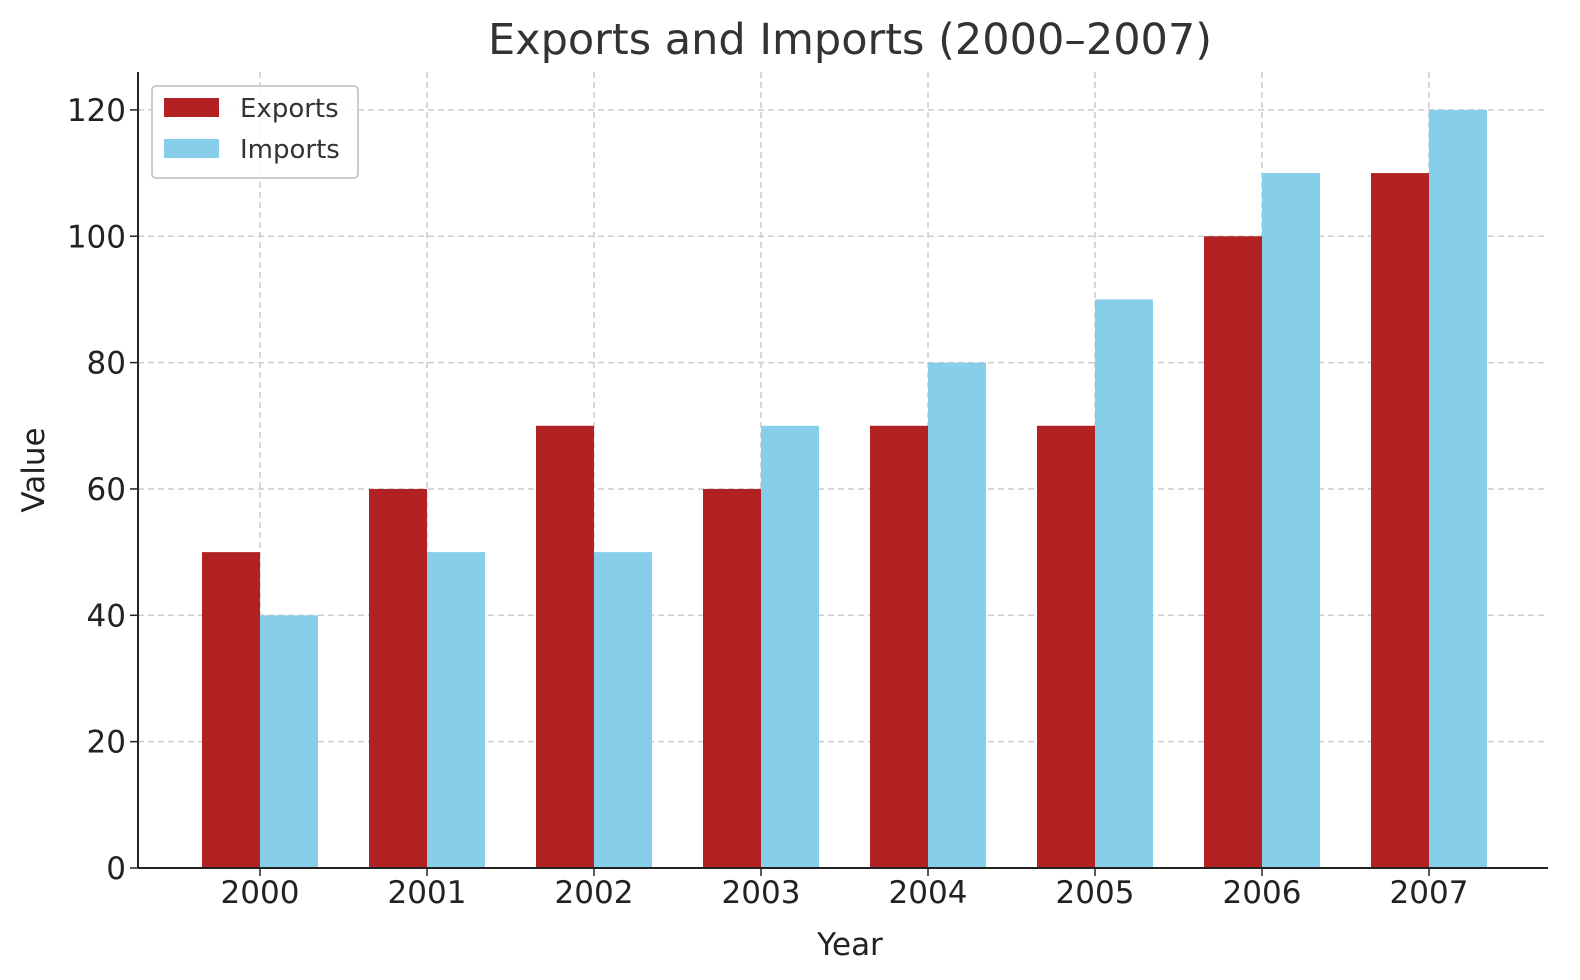  What do you see at coordinates (106, 616) in the screenshot?
I see `y-tick-label: 40` at bounding box center [106, 616].